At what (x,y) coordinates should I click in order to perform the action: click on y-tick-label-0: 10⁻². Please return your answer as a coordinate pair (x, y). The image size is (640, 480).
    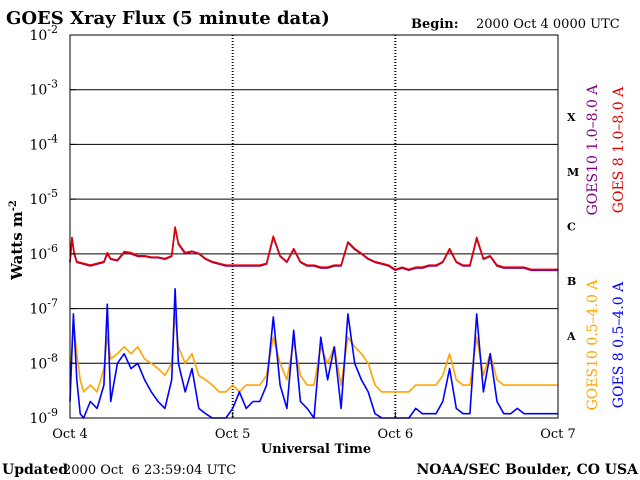
    Looking at the image, I should click on (43, 33).